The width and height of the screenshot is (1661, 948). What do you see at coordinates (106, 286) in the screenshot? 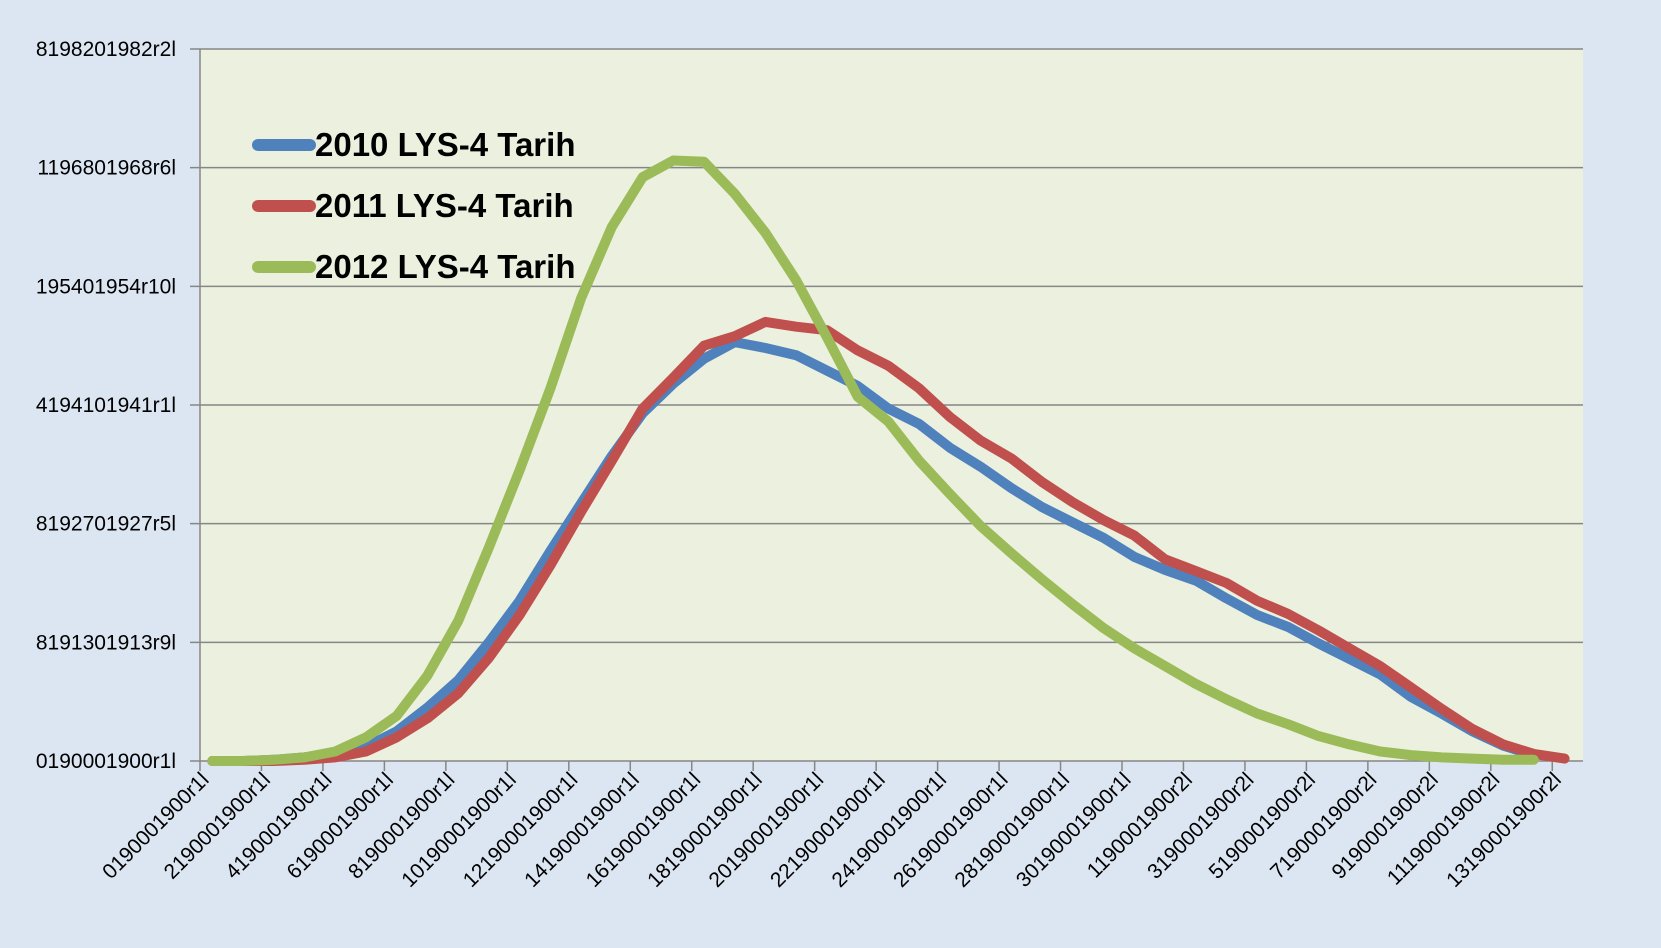
I see `y-tick-label: 195401954r10l` at bounding box center [106, 286].